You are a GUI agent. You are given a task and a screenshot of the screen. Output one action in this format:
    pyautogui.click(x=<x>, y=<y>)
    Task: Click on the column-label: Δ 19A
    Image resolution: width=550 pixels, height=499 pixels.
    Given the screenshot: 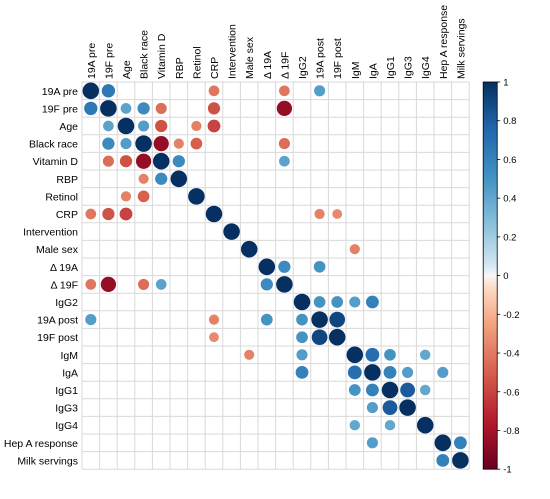 What is the action you would take?
    pyautogui.click(x=268, y=65)
    